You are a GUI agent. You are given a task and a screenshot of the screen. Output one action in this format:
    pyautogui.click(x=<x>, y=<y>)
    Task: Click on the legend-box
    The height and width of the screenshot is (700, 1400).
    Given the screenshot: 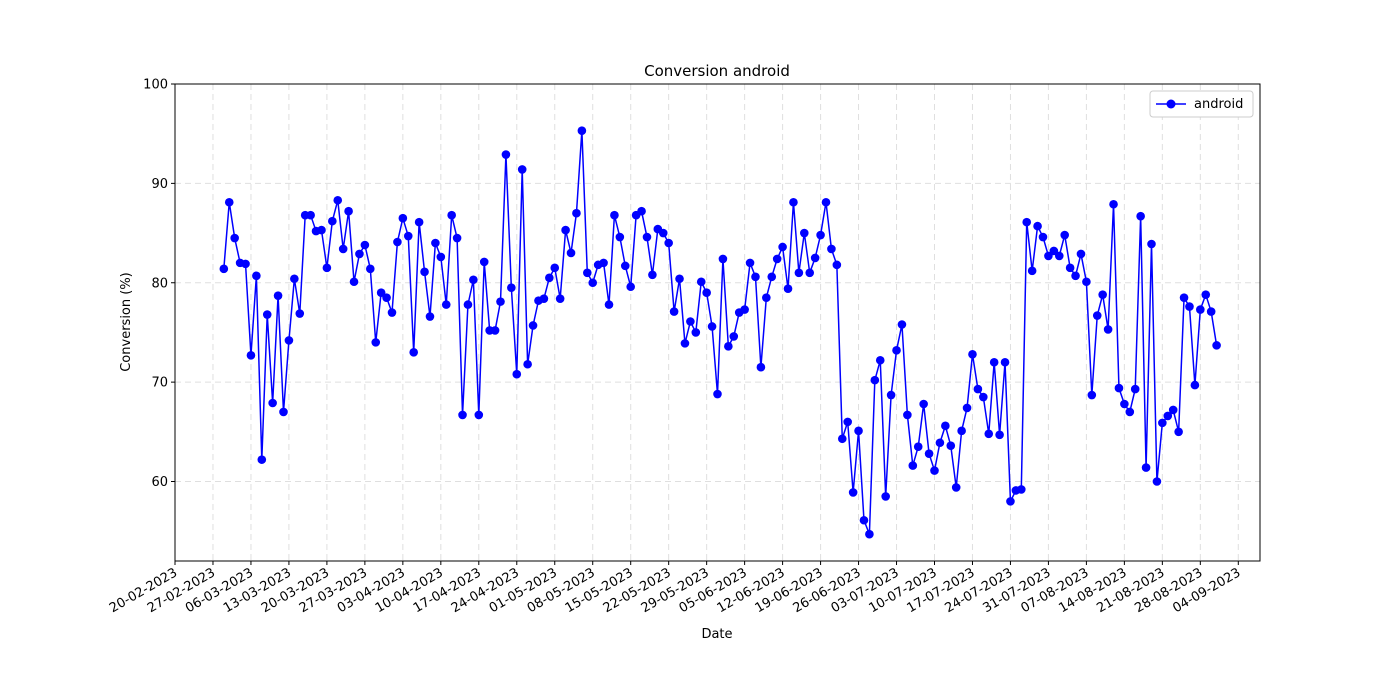 What is the action you would take?
    pyautogui.click(x=1201, y=104)
    